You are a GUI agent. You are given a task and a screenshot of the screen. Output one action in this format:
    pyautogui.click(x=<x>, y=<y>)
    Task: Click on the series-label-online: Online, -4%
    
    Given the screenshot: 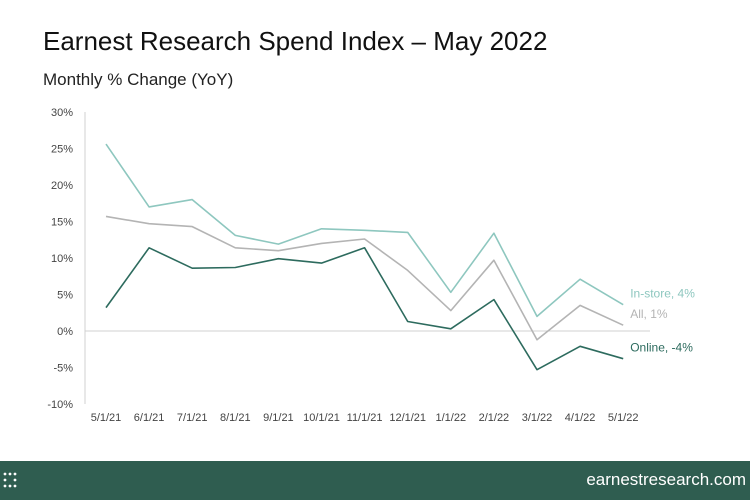 What is the action you would take?
    pyautogui.click(x=661, y=348)
    